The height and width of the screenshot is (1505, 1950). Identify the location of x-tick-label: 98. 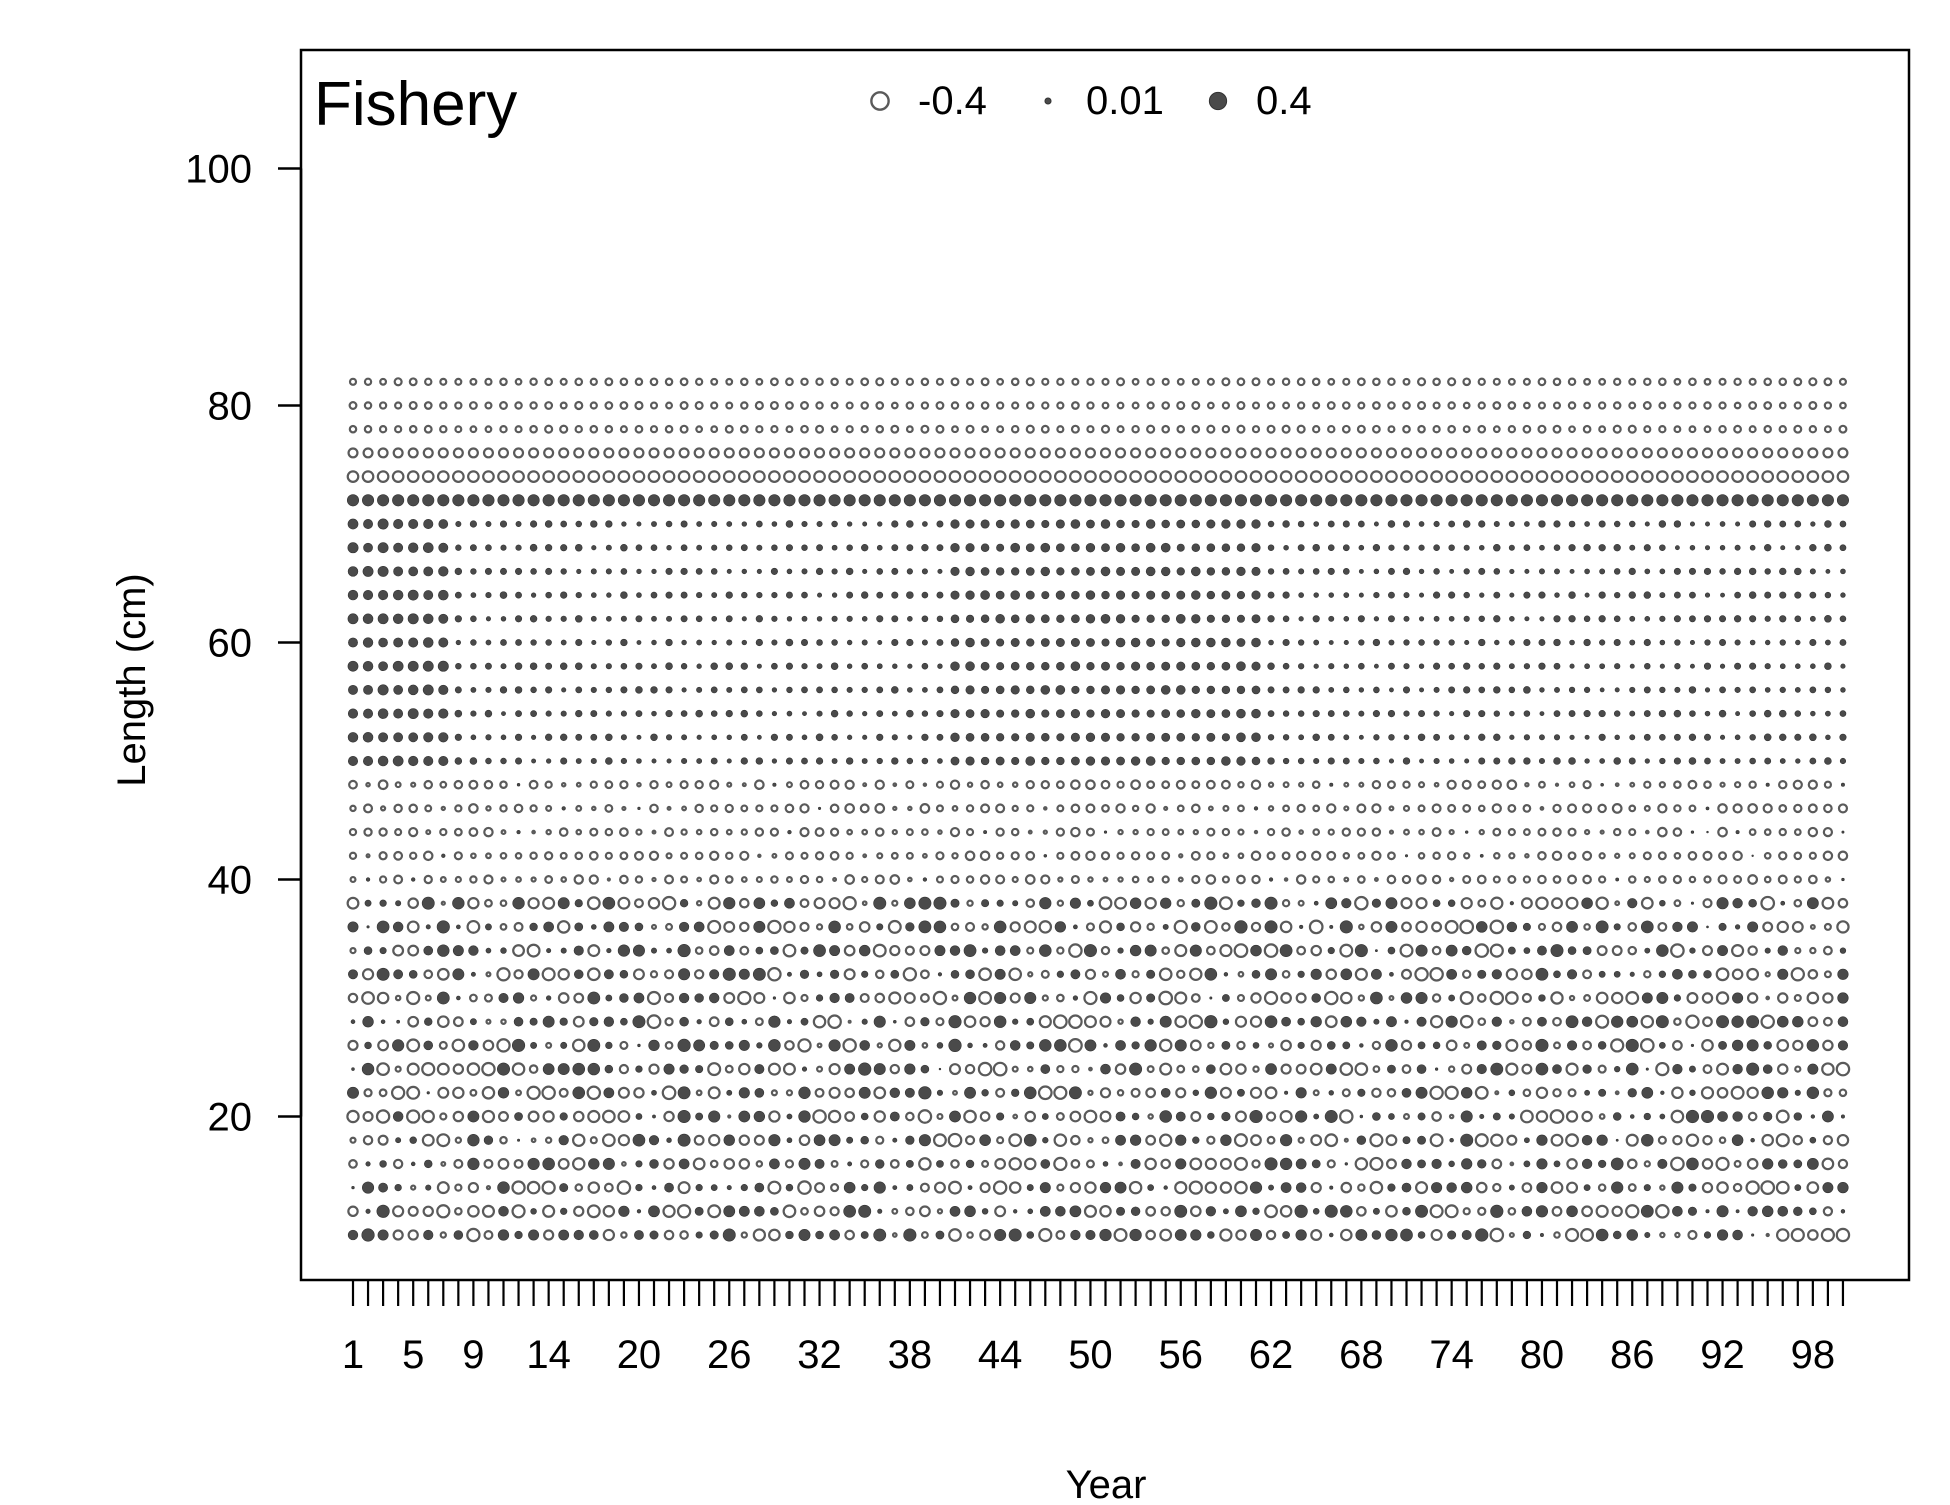
(1813, 1355).